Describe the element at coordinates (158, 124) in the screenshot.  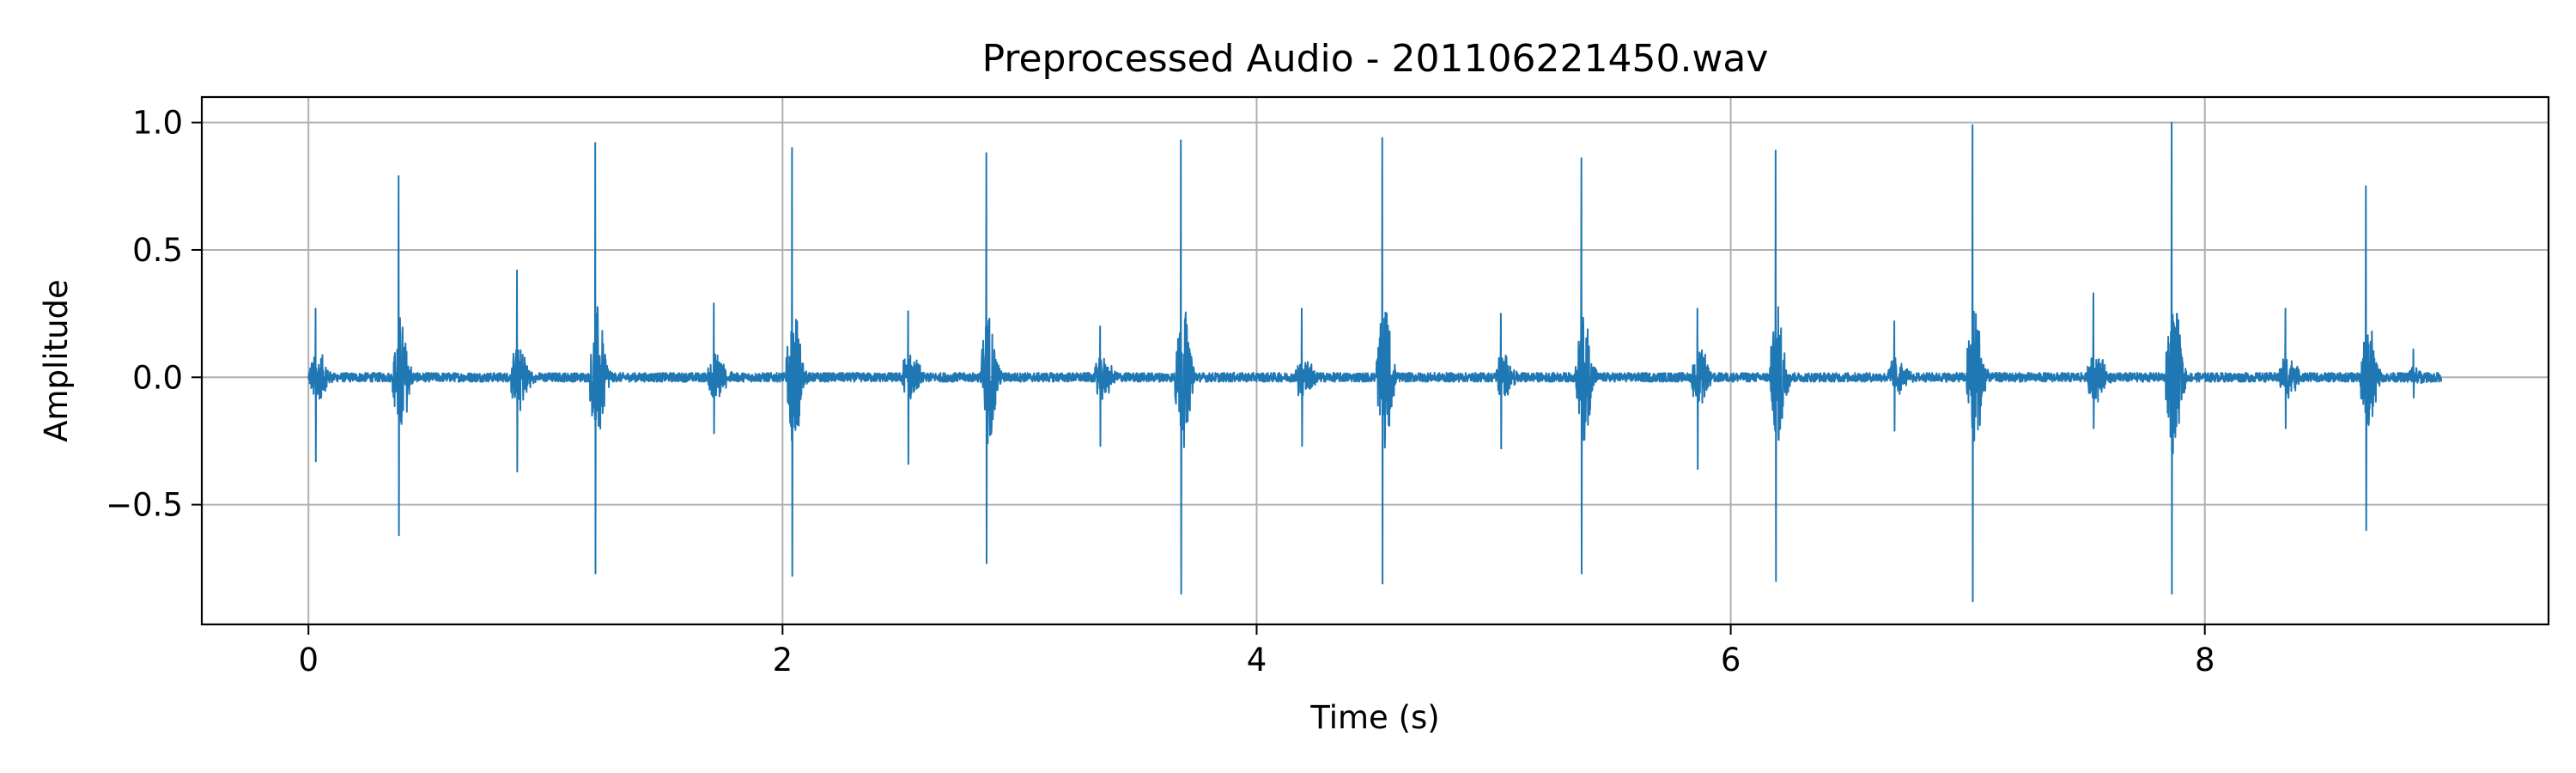
I see `y-tick-label: 1.0` at that location.